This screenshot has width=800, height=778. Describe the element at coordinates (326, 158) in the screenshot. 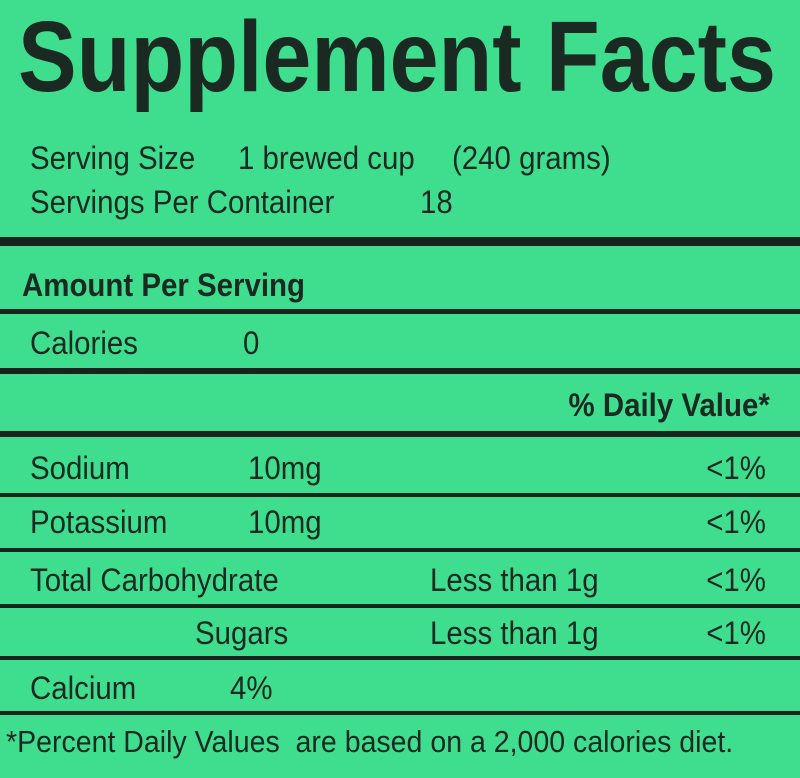

I see `serving-size-amount: 1 brewed cup` at that location.